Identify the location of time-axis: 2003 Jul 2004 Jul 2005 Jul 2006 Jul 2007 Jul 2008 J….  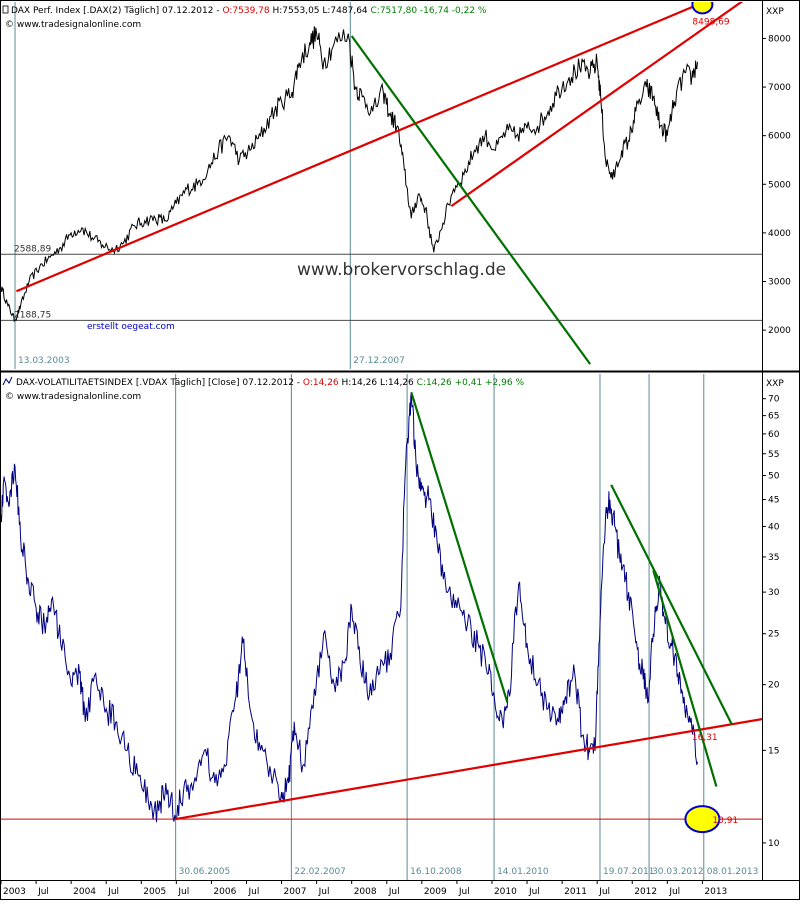
(363, 888).